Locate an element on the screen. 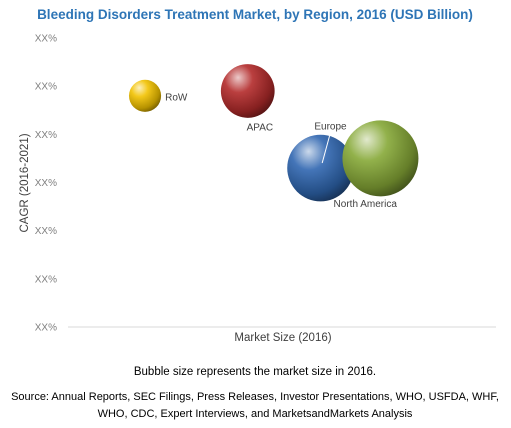 The height and width of the screenshot is (428, 511). bubble-north-america is located at coordinates (380, 158).